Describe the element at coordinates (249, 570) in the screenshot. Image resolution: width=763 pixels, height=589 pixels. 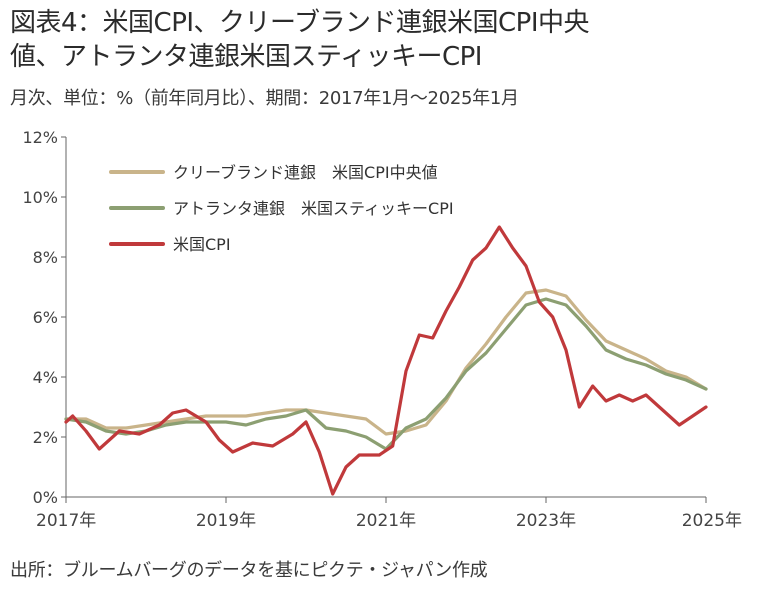
I see `source-note: 出所：ブルームバーグのデータを基にピクテ・ジャパン作成` at that location.